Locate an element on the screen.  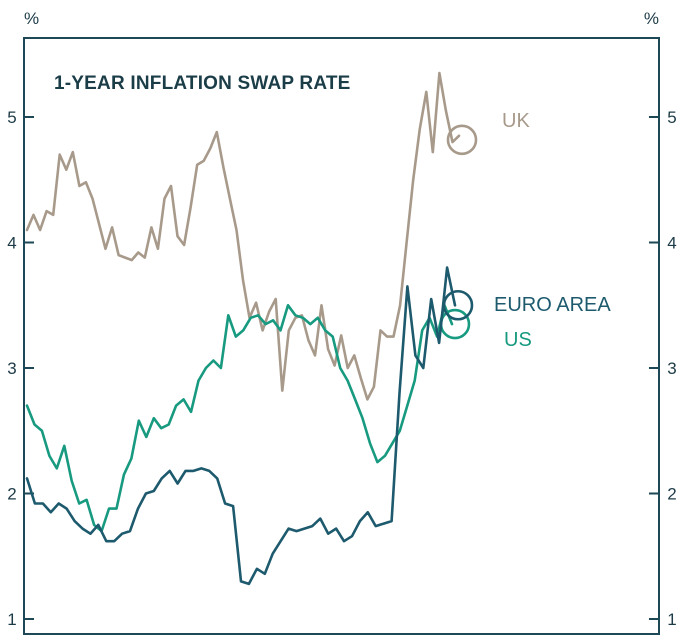
series-label-euro-area: EURO AREA is located at coordinates (552, 305).